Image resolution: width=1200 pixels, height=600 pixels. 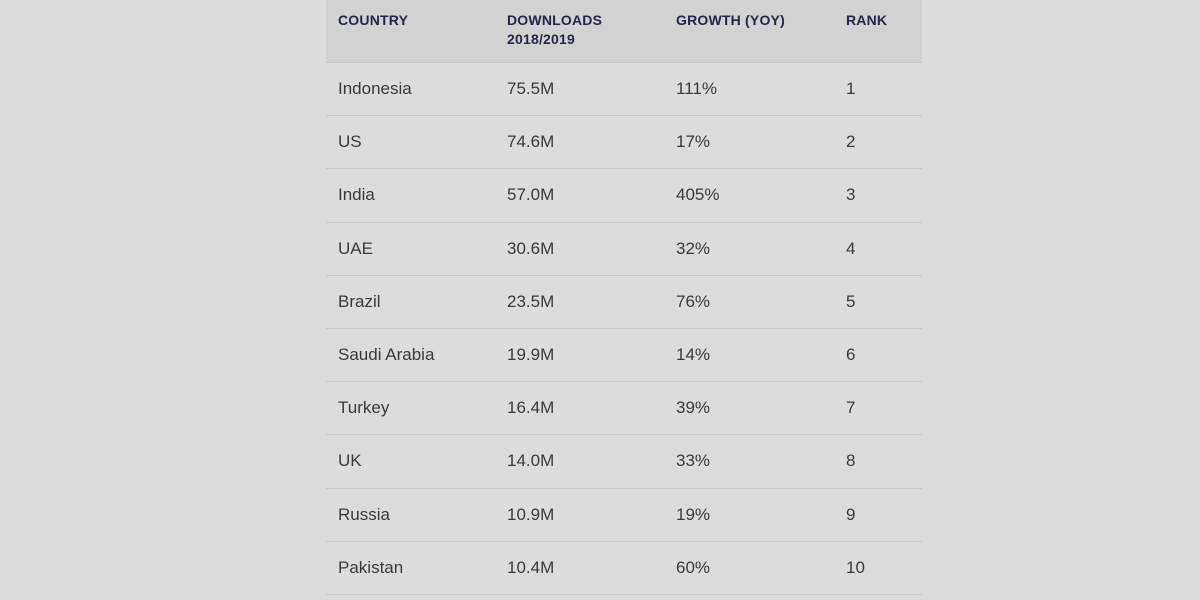 What do you see at coordinates (531, 514) in the screenshot?
I see `cell-downloads: 10.9M` at bounding box center [531, 514].